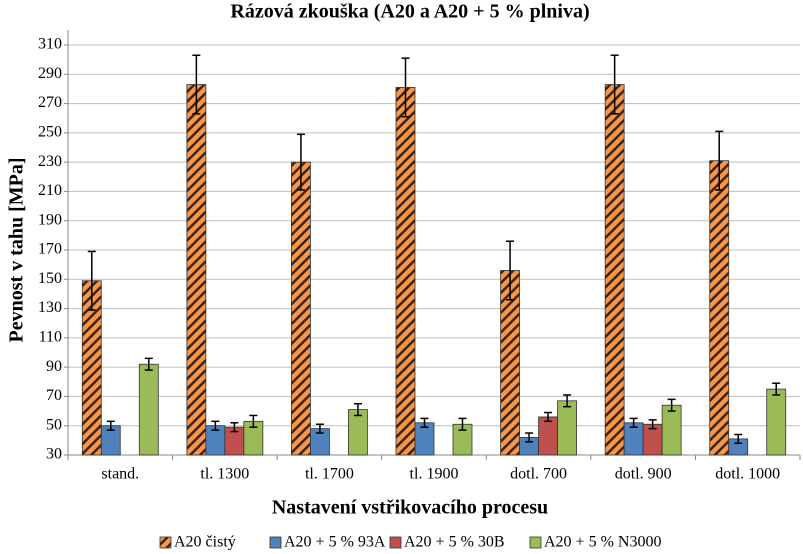 The width and height of the screenshot is (803, 554). Describe the element at coordinates (50, 219) in the screenshot. I see `y-tick-label: 190` at that location.